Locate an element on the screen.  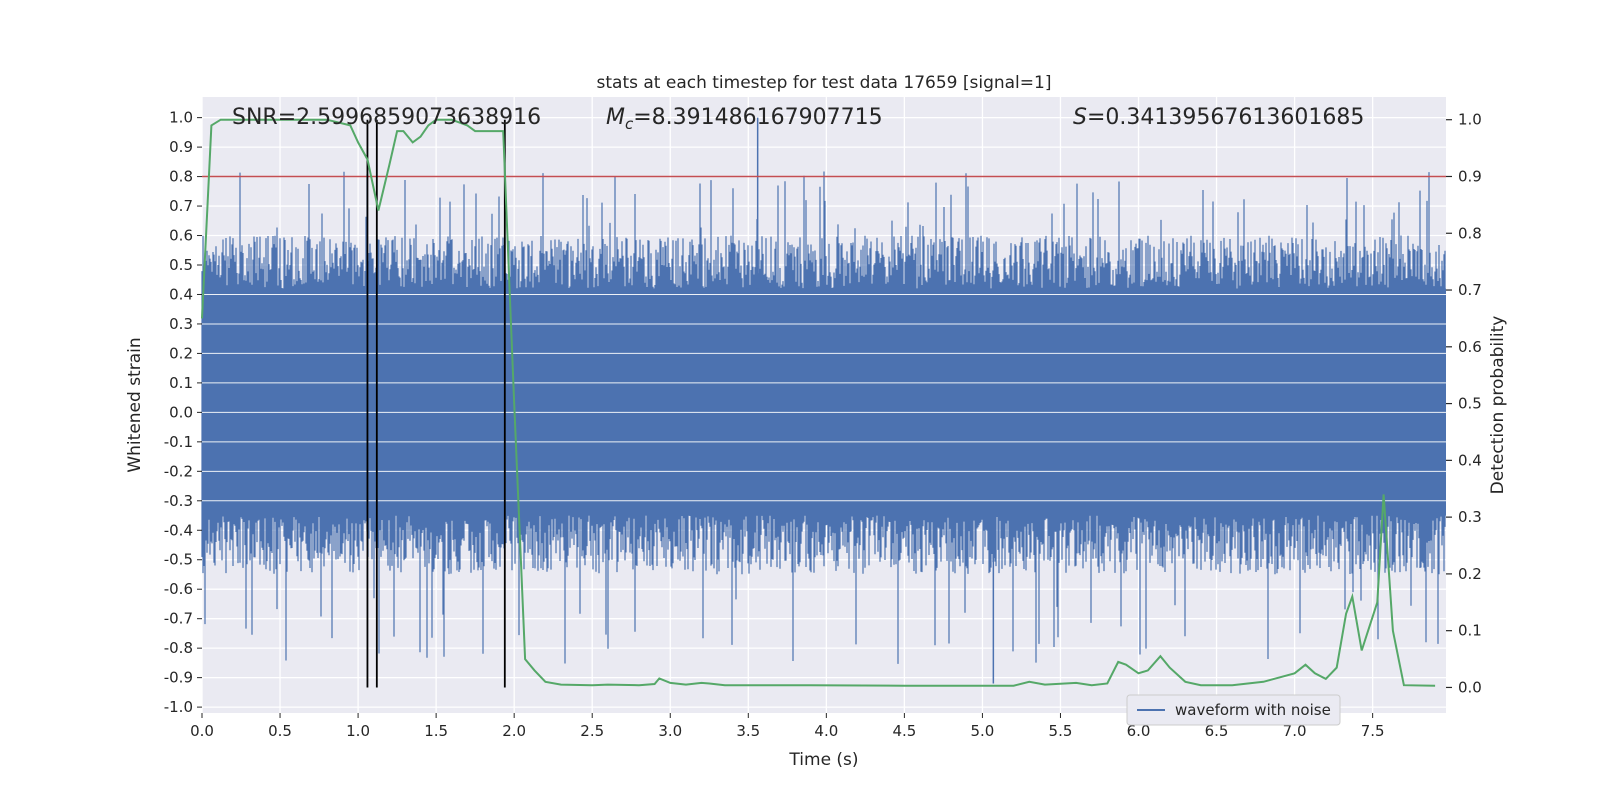
x-tick-label: 7.5 is located at coordinates (1373, 731).